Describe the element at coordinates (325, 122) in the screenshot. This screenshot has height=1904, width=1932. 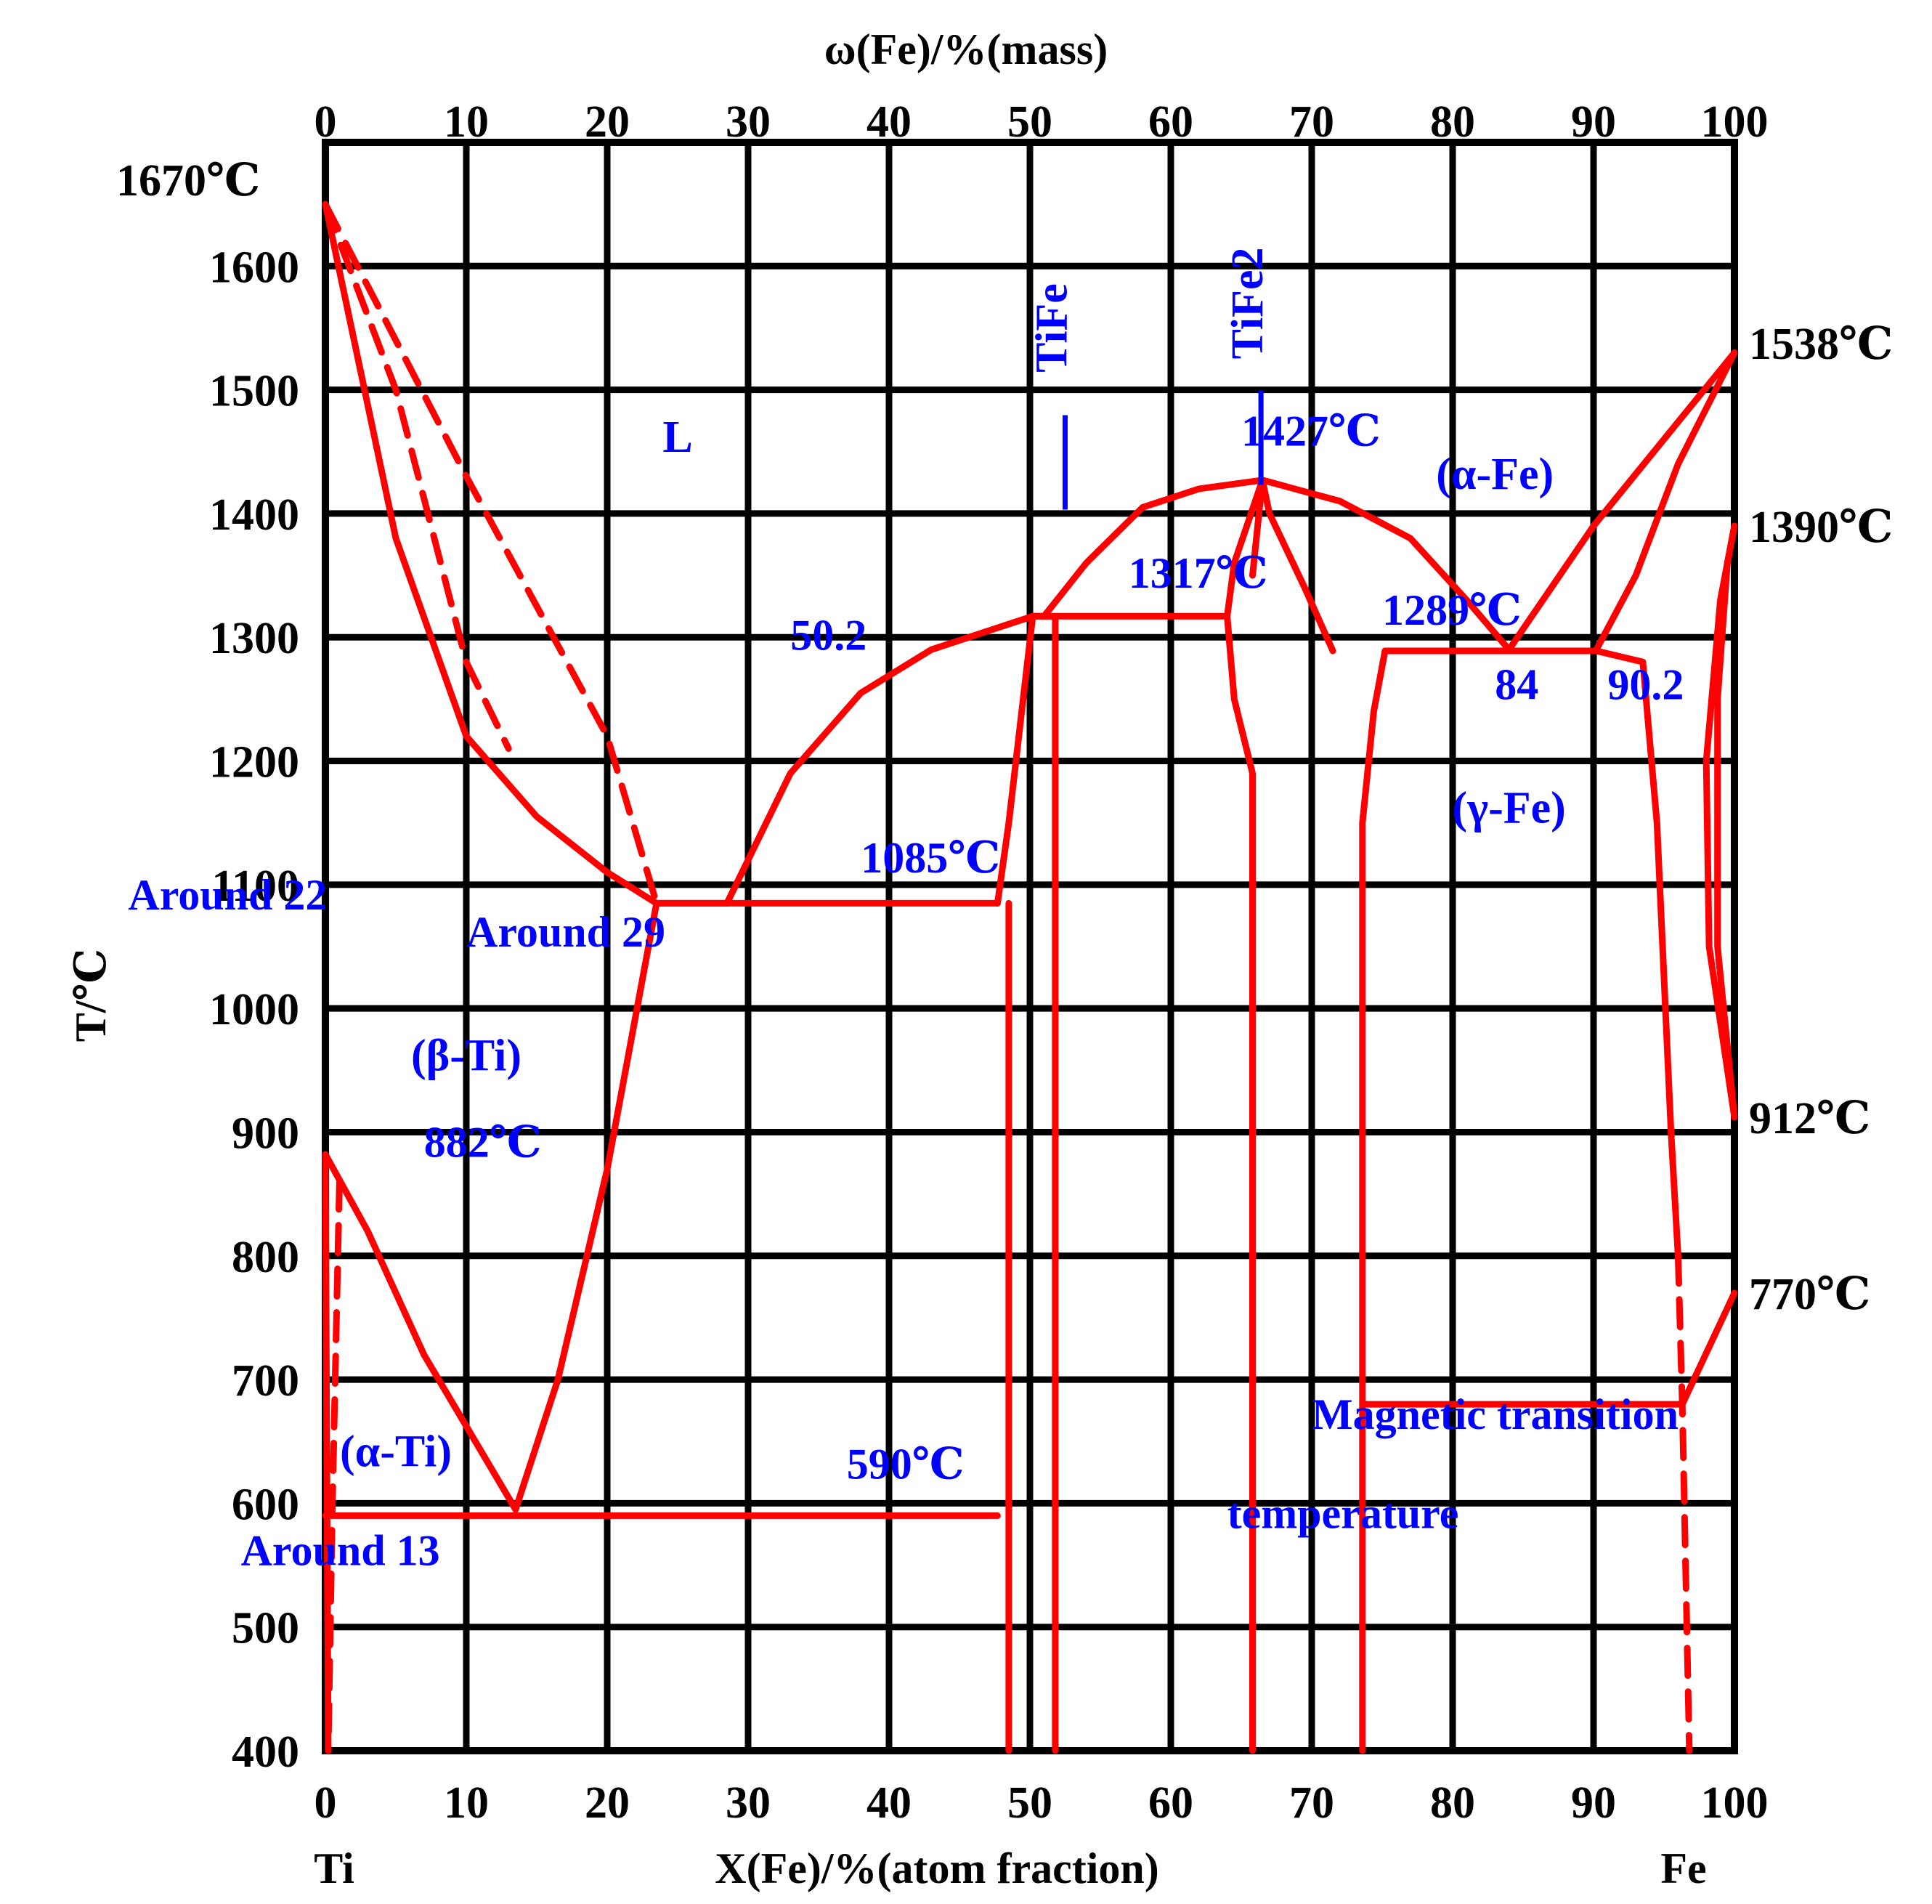
I see `top-tick-label: 0` at that location.